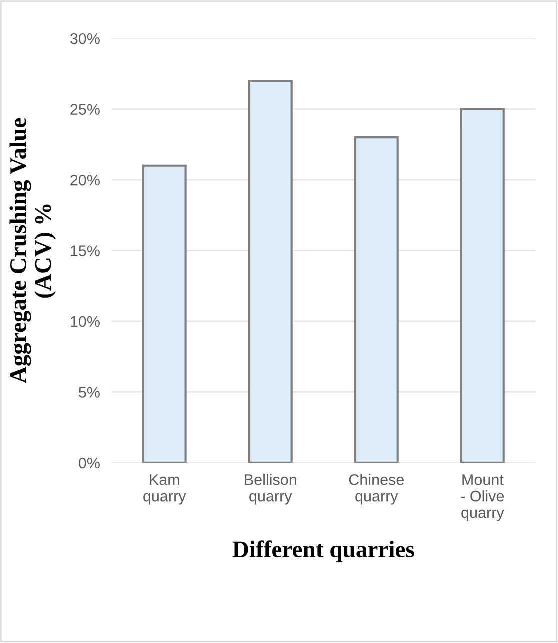 The image size is (558, 643). What do you see at coordinates (89, 392) in the screenshot?
I see `y-tick-label: 5%` at bounding box center [89, 392].